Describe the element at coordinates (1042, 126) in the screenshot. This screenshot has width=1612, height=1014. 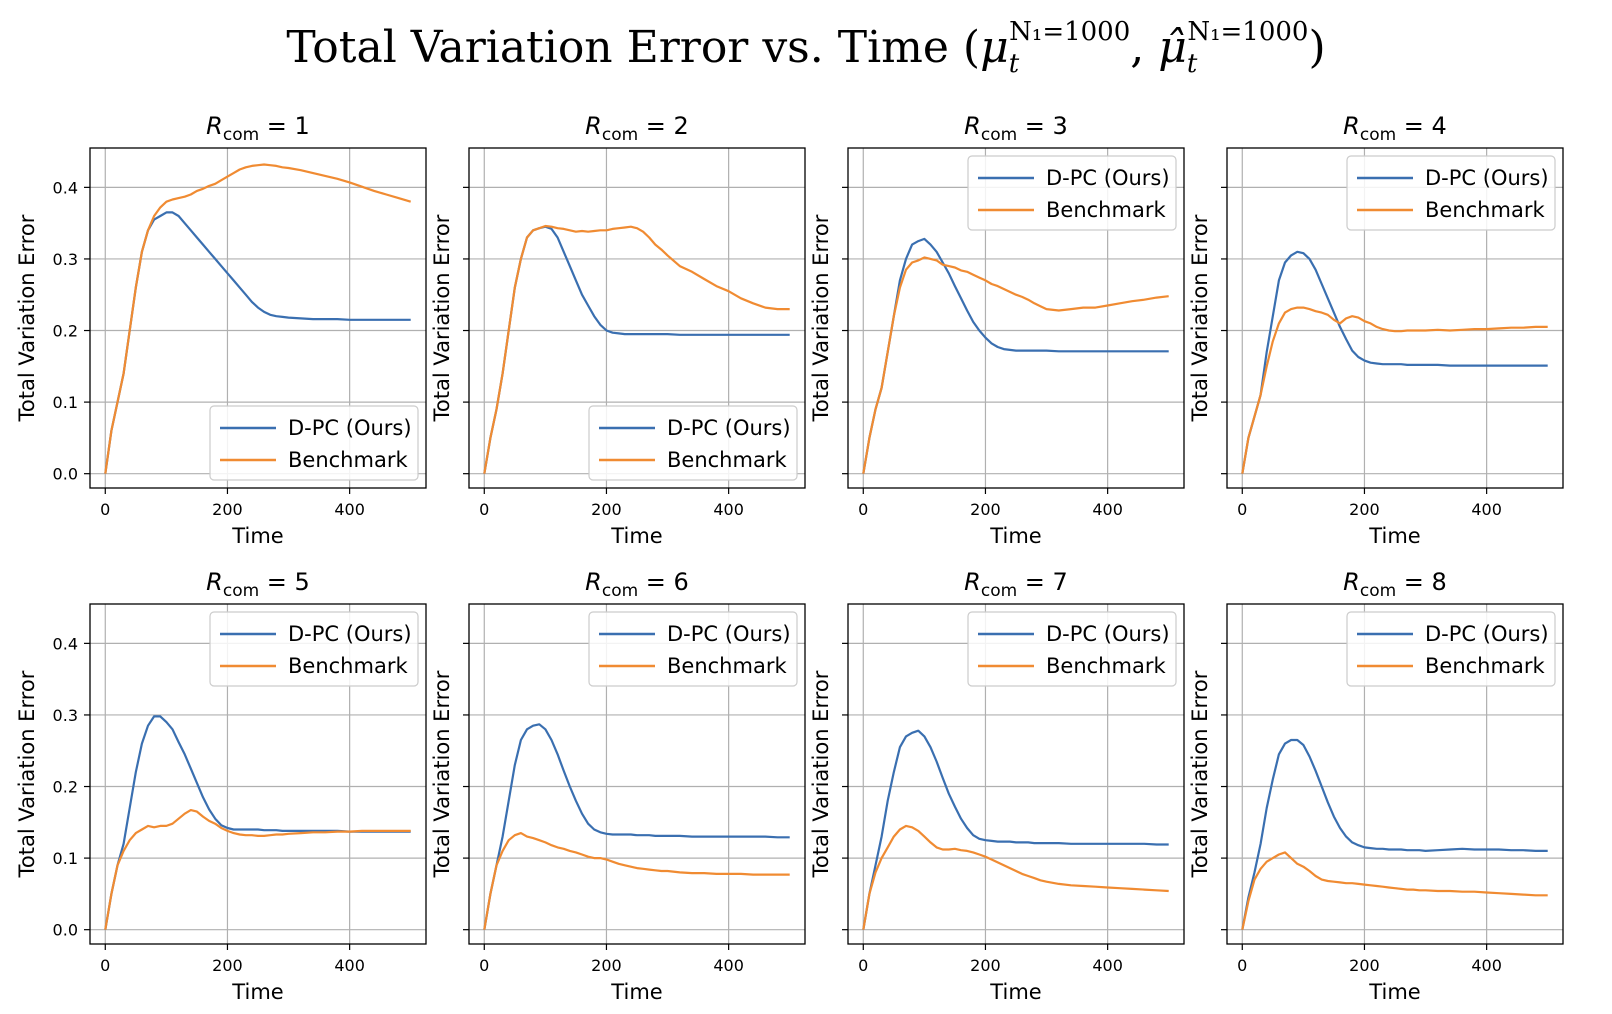
I see `subplot-title-value: = 3` at that location.